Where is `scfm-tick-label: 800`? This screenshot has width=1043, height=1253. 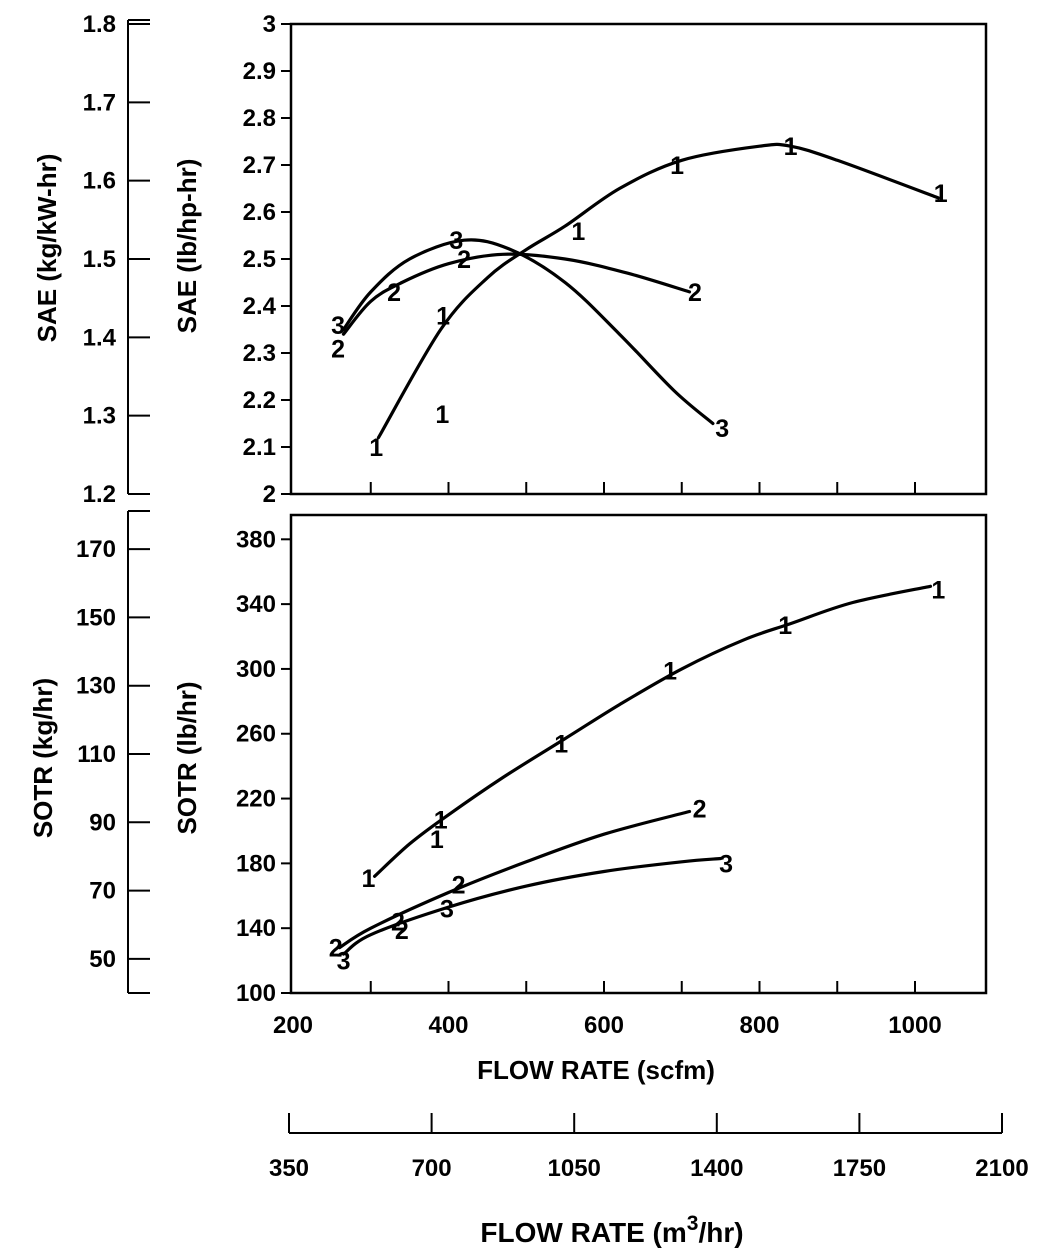
scfm-tick-label: 800 is located at coordinates (759, 1025).